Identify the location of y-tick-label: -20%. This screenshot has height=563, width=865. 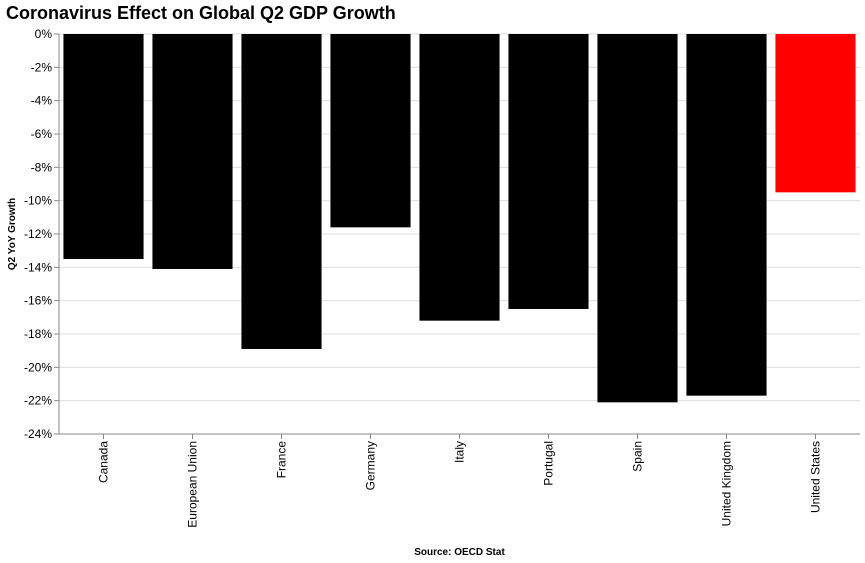
(38, 367).